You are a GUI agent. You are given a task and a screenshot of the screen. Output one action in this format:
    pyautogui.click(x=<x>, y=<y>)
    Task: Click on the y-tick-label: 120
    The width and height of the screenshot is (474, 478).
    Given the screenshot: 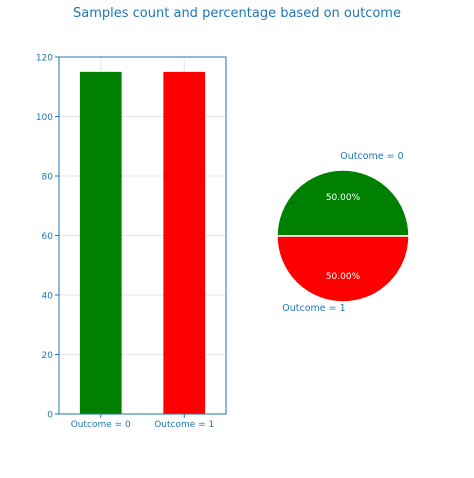 What is the action you would take?
    pyautogui.click(x=44, y=59)
    